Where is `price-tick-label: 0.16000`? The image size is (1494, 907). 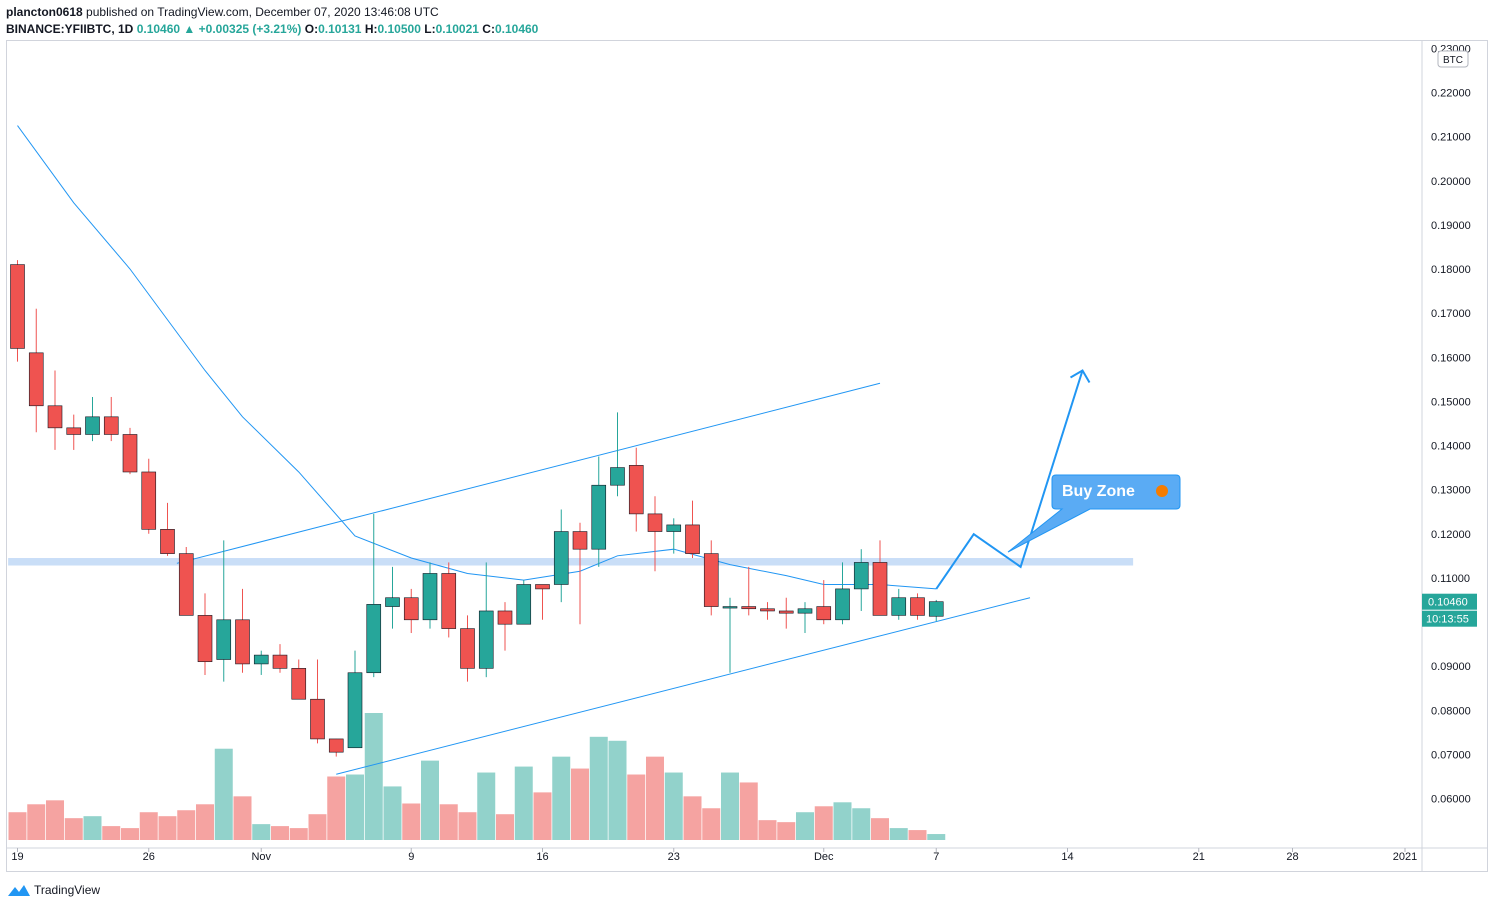
price-tick-label: 0.16000 is located at coordinates (1451, 358).